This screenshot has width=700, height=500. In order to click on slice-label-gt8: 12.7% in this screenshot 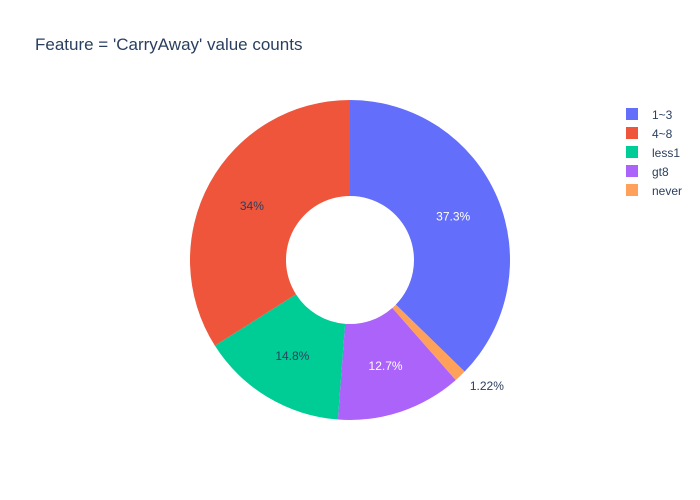, I will do `click(386, 366)`.